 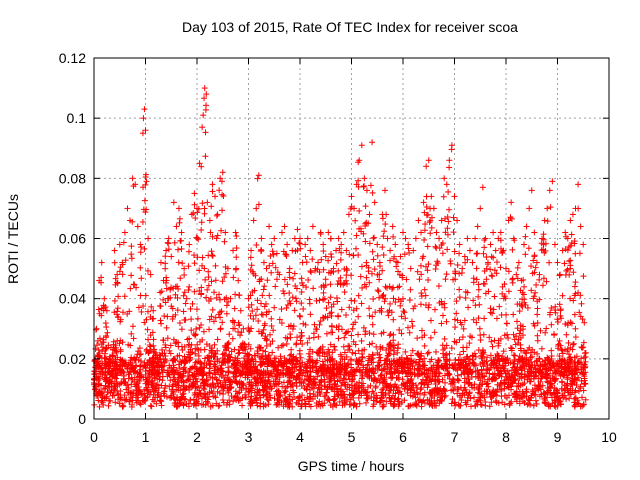 I want to click on x-tick-label: 9, so click(x=558, y=437).